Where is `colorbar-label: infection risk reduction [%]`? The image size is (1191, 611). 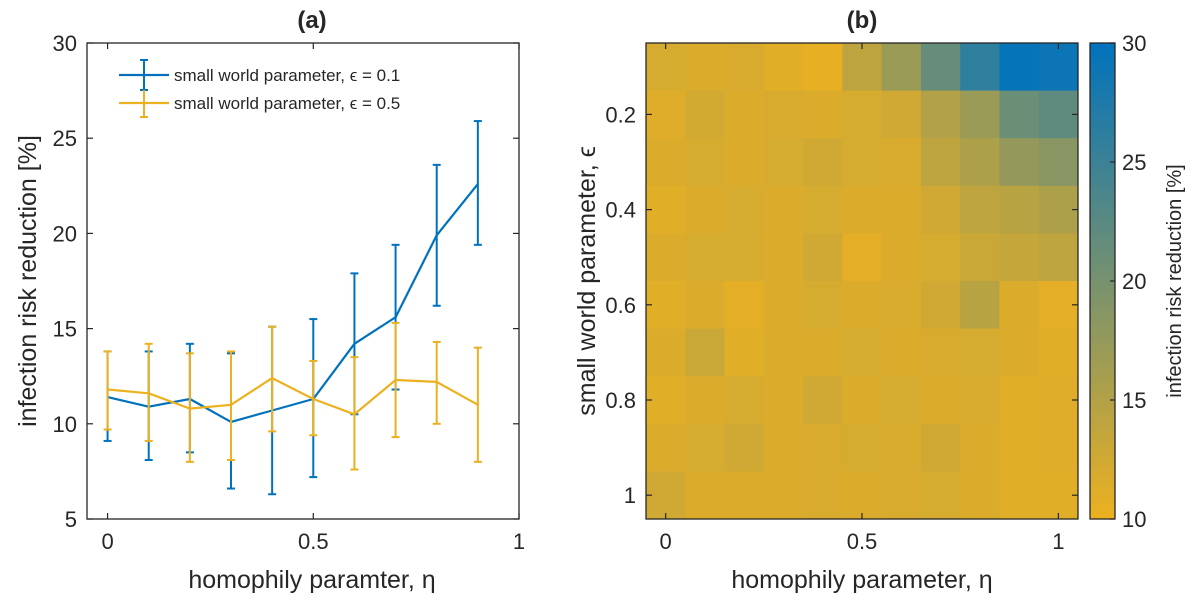
colorbar-label: infection risk reduction [%] is located at coordinates (1175, 280).